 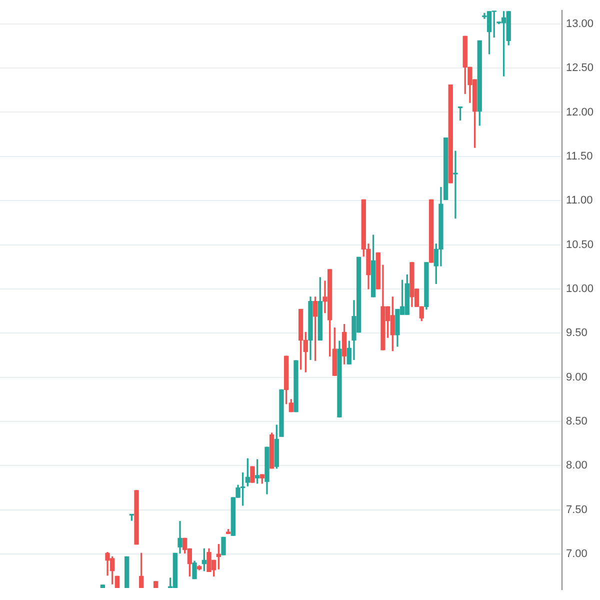 I want to click on y-tick-label: 11.00, so click(x=579, y=200).